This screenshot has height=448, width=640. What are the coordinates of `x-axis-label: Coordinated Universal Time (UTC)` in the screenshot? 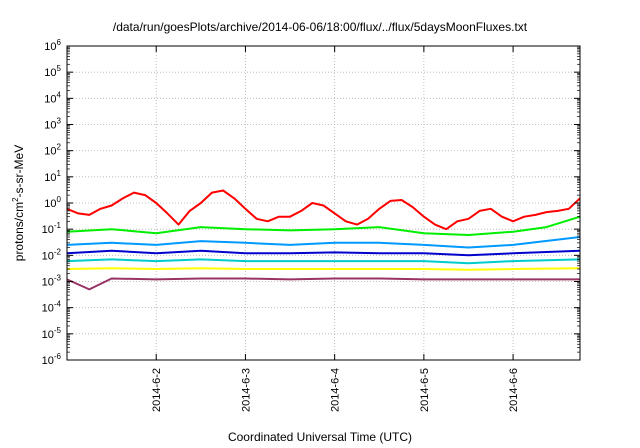 It's located at (320, 437).